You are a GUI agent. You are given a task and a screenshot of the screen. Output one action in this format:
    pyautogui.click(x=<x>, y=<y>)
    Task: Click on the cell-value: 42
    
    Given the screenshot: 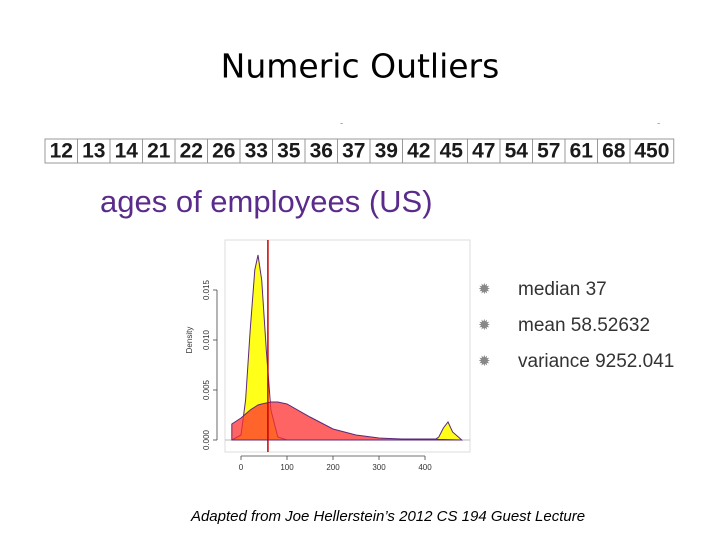 What is the action you would take?
    pyautogui.click(x=418, y=151)
    